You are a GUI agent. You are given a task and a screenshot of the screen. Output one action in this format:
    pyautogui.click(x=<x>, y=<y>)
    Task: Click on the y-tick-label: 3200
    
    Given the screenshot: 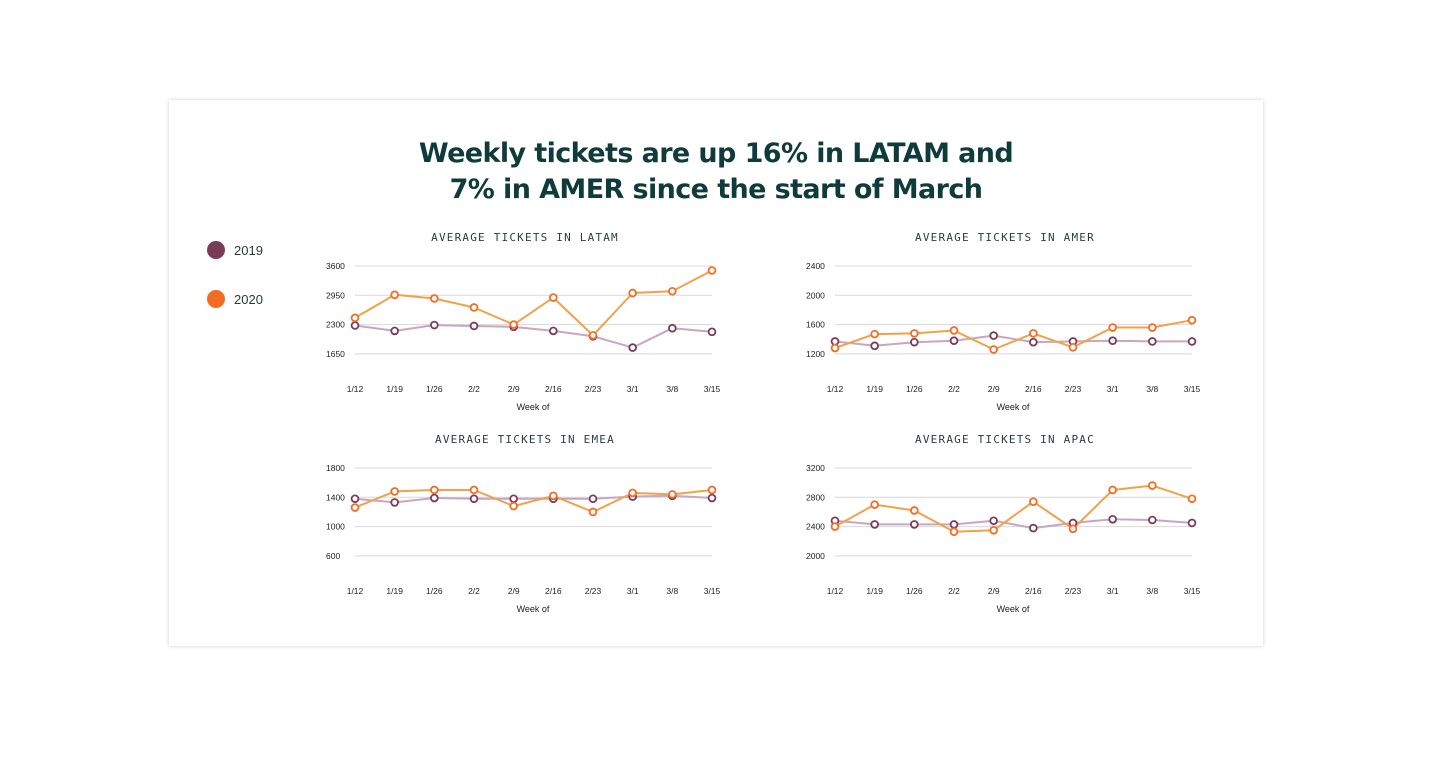 What is the action you would take?
    pyautogui.click(x=815, y=468)
    